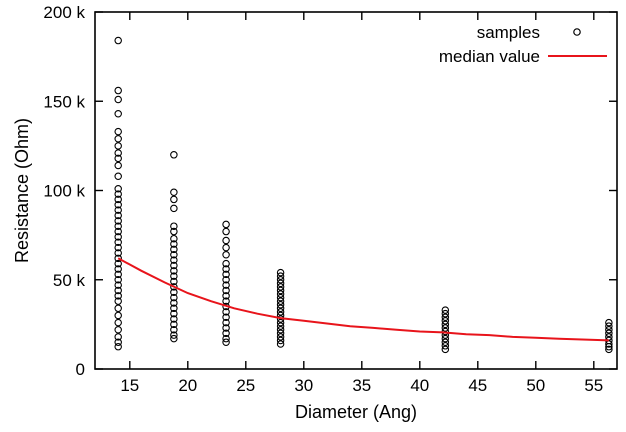 Image resolution: width=626 pixels, height=432 pixels. What do you see at coordinates (356, 412) in the screenshot?
I see `x-axis-title: Diameter (Ang)` at bounding box center [356, 412].